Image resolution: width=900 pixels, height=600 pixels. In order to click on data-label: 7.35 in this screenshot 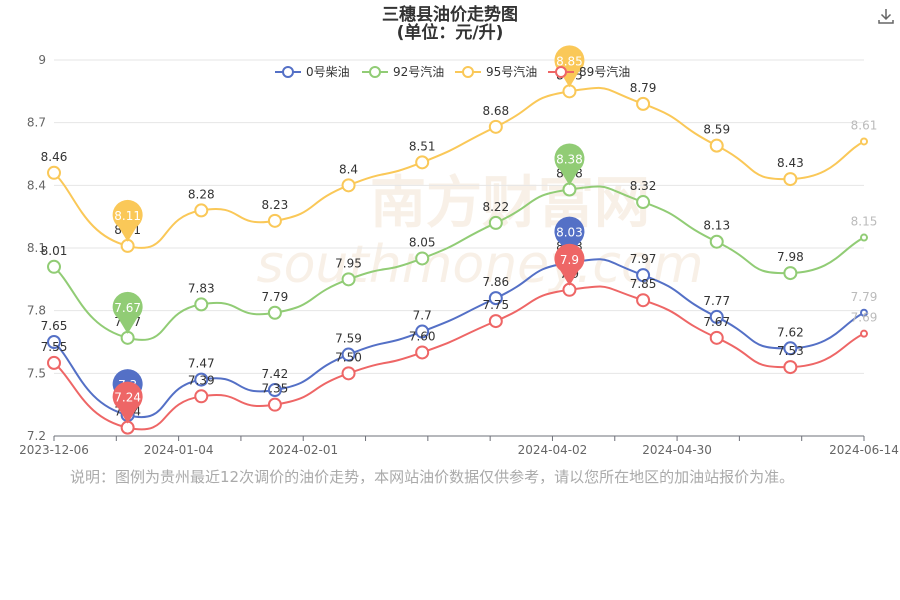, I will do `click(275, 389)`.